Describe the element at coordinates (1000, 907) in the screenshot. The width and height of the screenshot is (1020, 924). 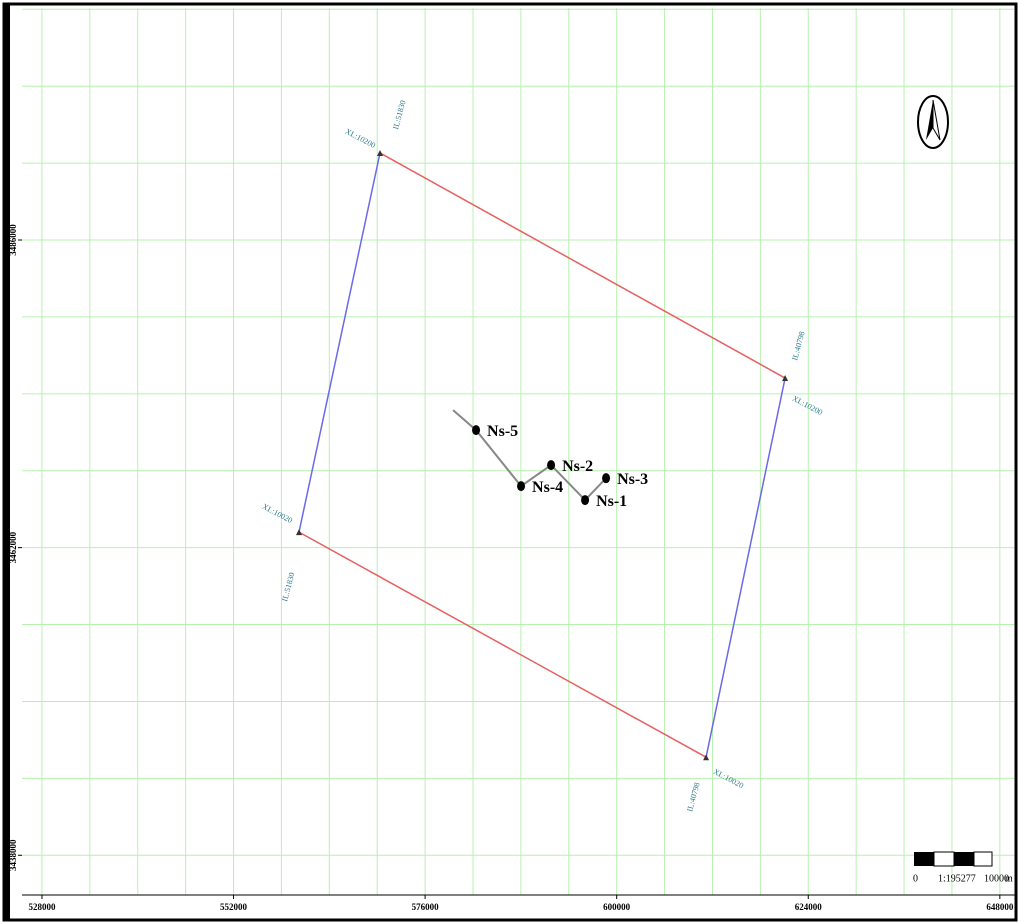
I see `x-tick-label: 648000` at that location.